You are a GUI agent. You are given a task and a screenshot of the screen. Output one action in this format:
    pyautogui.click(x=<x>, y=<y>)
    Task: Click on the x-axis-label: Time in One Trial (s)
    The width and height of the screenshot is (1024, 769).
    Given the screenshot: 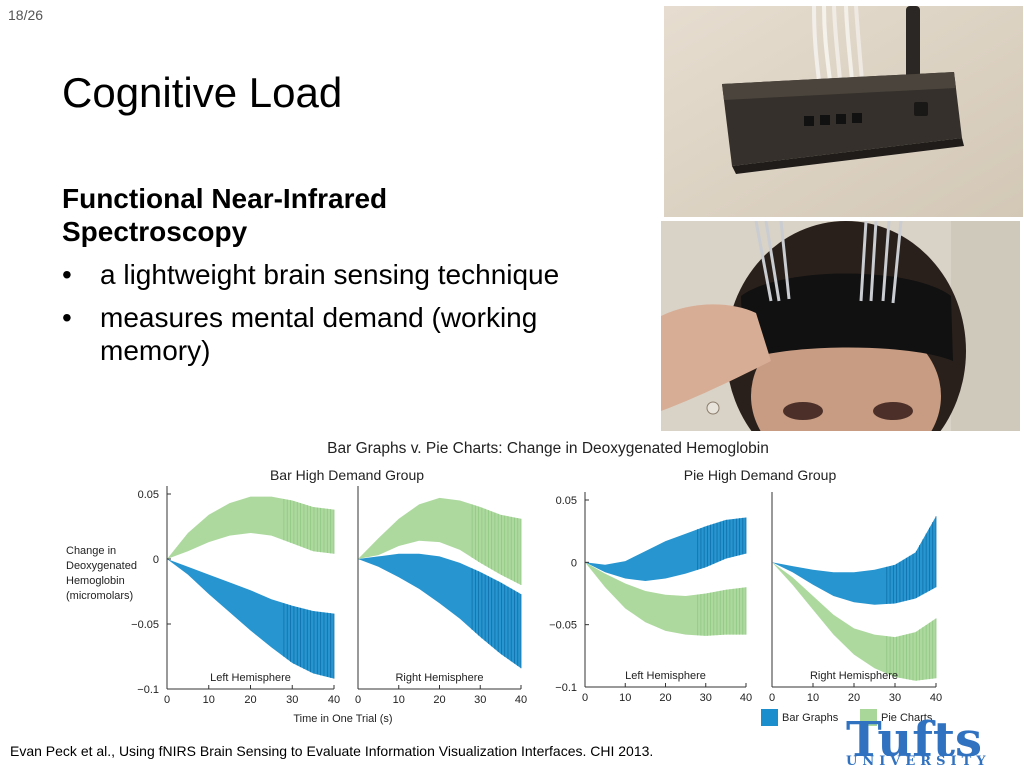 What is the action you would take?
    pyautogui.click(x=342, y=719)
    